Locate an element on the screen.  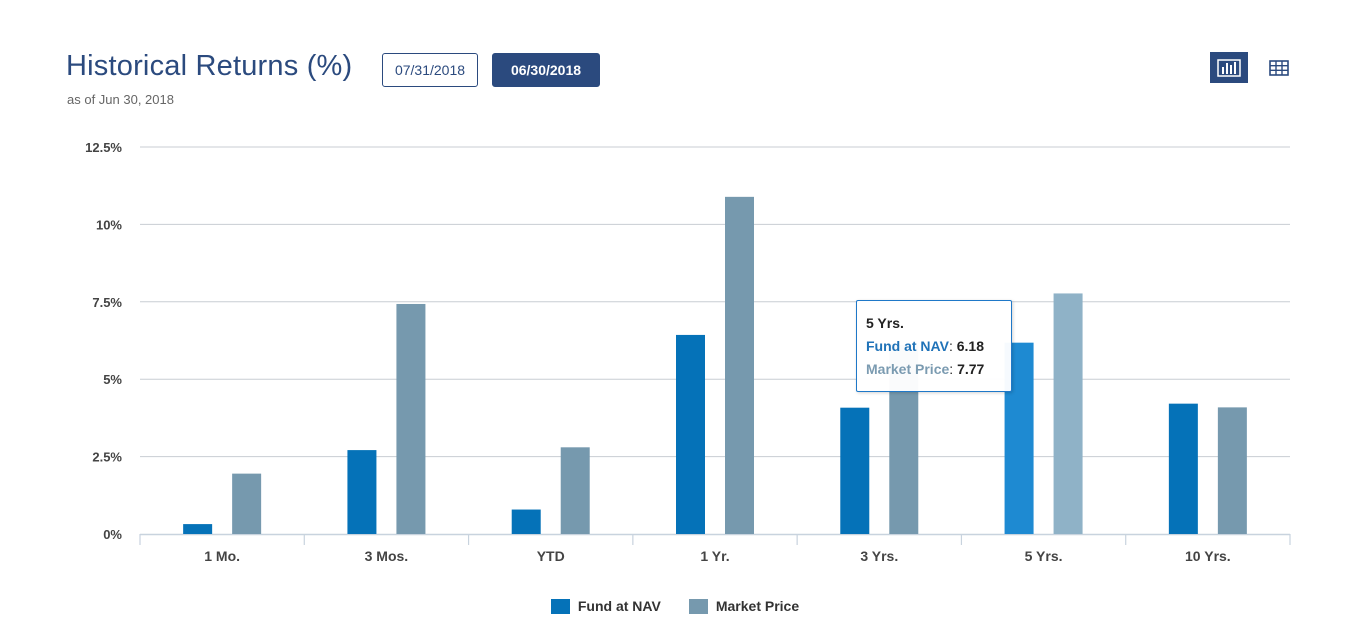
bar-chart-icon is located at coordinates (1229, 67).